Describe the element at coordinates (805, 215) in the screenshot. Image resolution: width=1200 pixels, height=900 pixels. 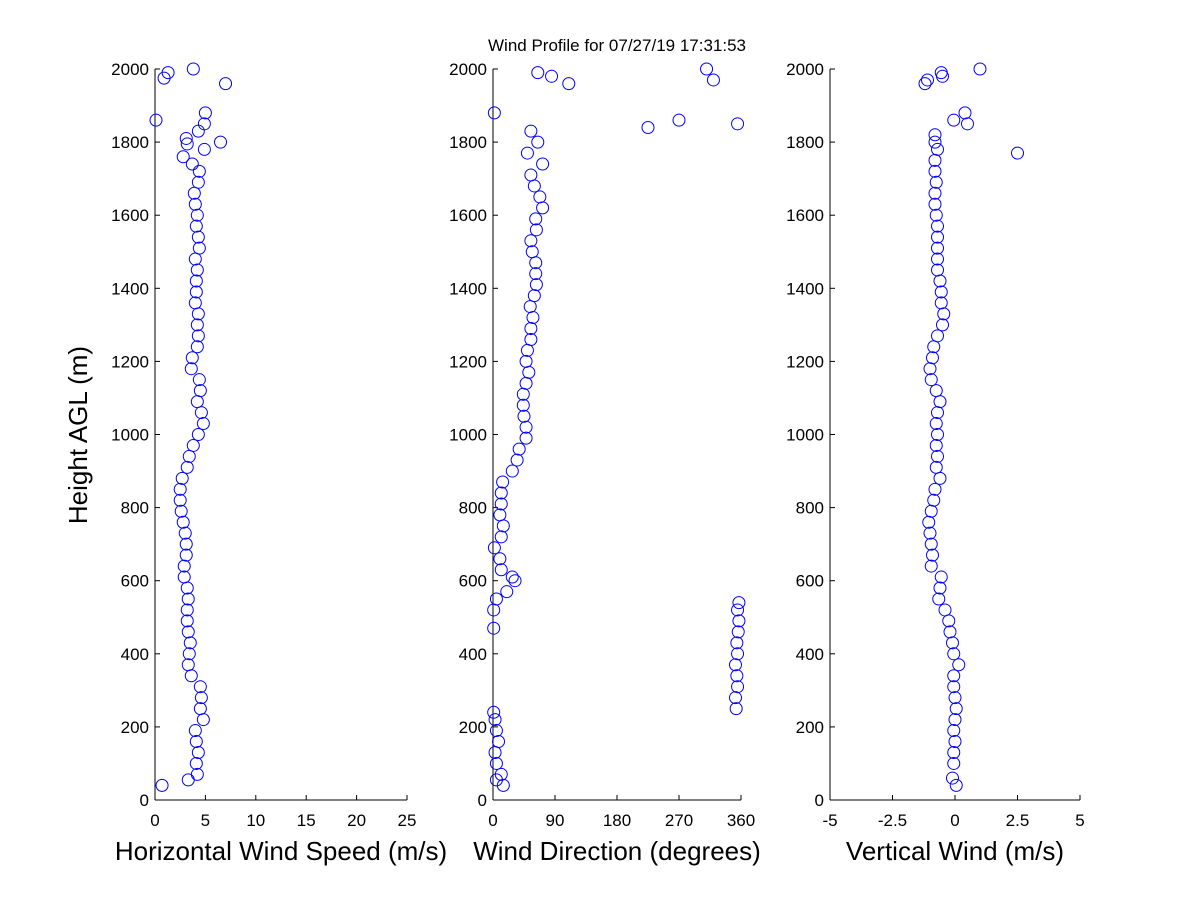
I see `y-tick-label: 1600` at that location.